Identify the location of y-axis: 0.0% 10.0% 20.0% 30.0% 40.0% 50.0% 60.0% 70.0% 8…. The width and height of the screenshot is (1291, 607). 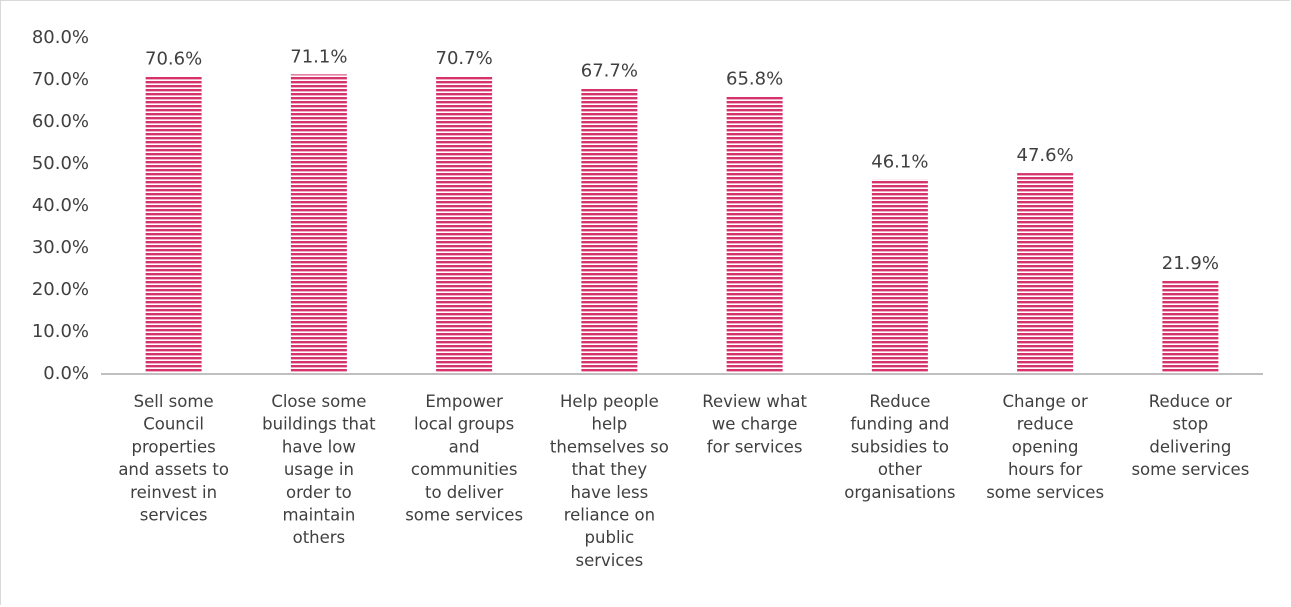
(60, 205).